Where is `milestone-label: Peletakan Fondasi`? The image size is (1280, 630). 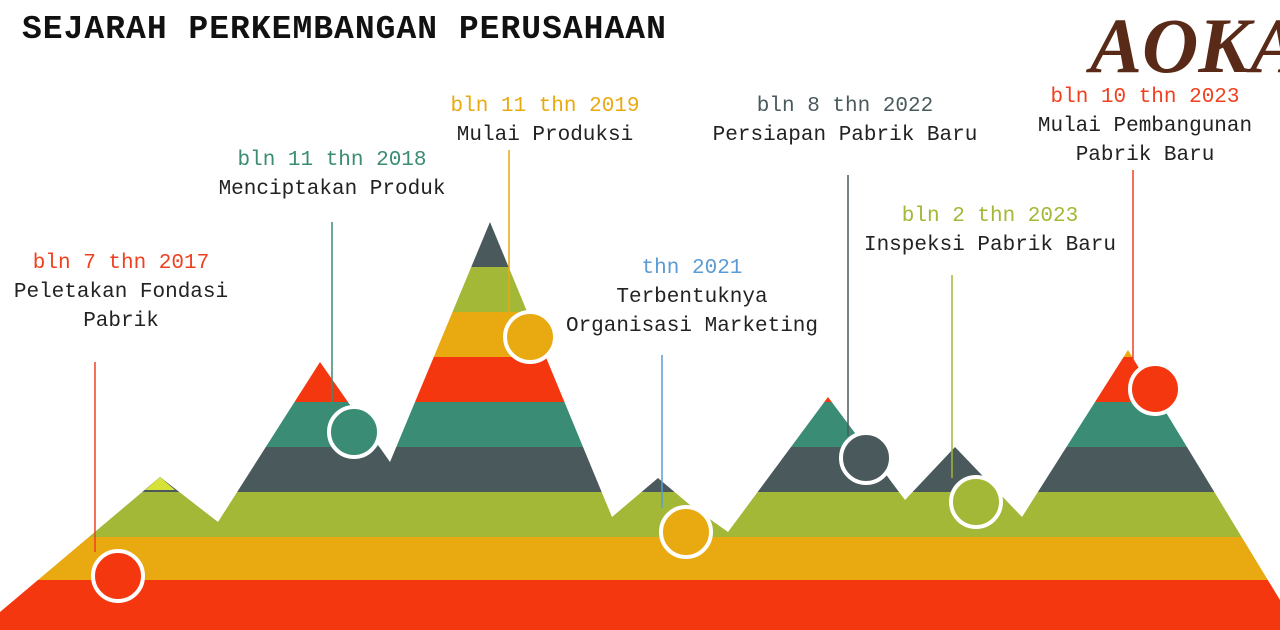
milestone-label: Peletakan Fondasi is located at coordinates (121, 292).